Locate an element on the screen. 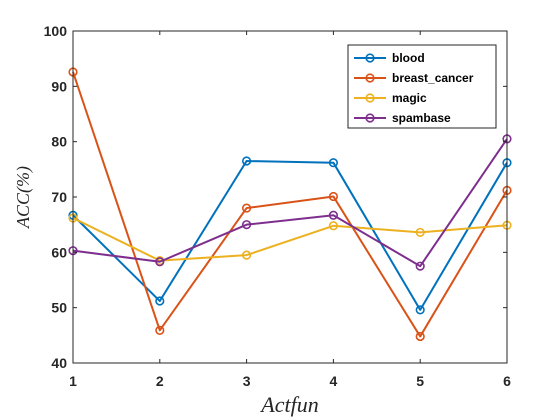 The width and height of the screenshot is (560, 420). legend-item: breast_cancer is located at coordinates (414, 78).